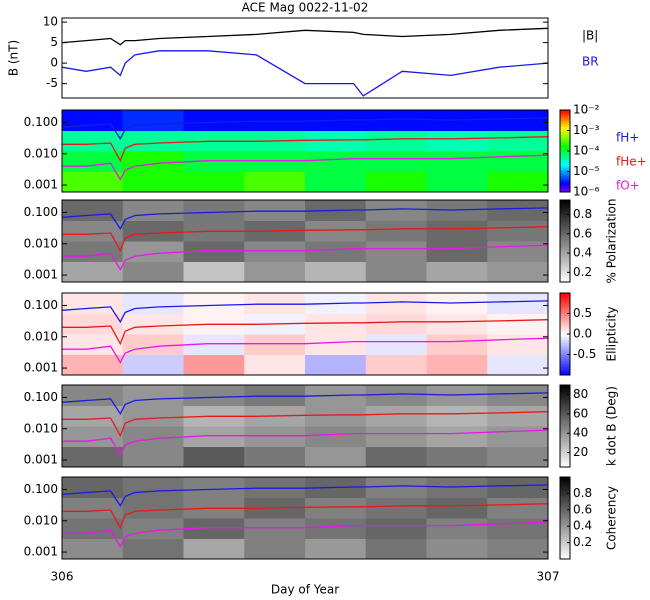 Image resolution: width=650 pixels, height=600 pixels. I want to click on field-line, so click(305, 36).